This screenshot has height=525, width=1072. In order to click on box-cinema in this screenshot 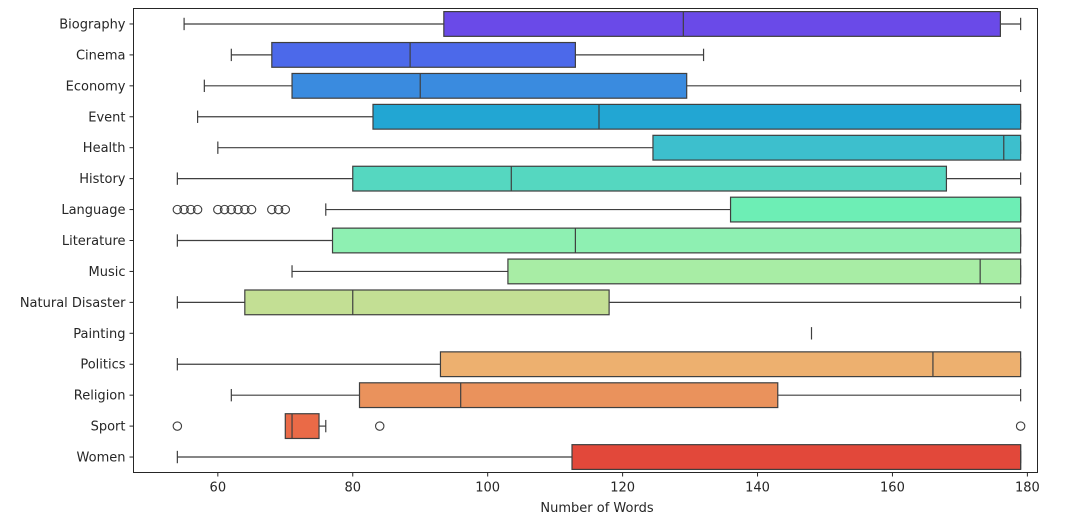, I will do `click(423, 54)`.